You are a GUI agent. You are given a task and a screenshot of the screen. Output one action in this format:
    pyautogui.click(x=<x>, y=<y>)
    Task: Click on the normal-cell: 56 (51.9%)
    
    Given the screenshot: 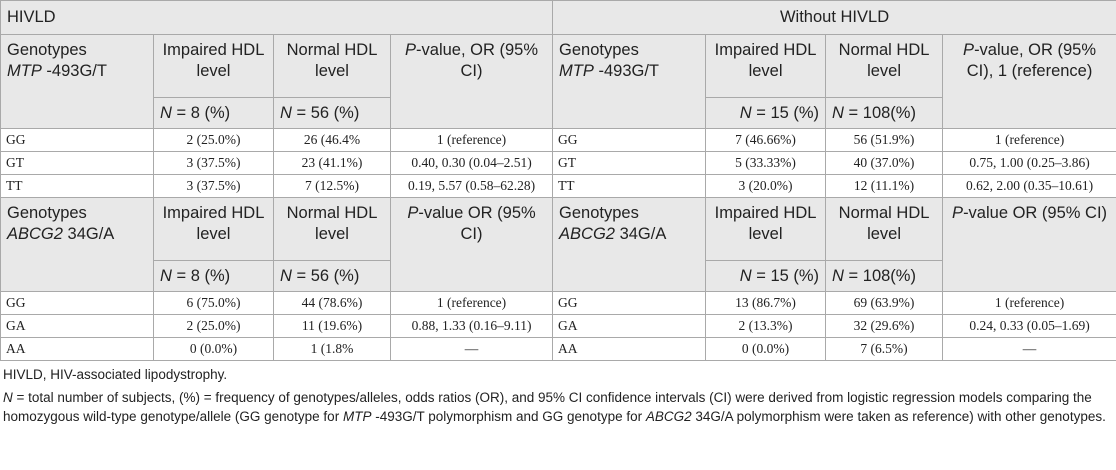 What is the action you would take?
    pyautogui.click(x=884, y=140)
    